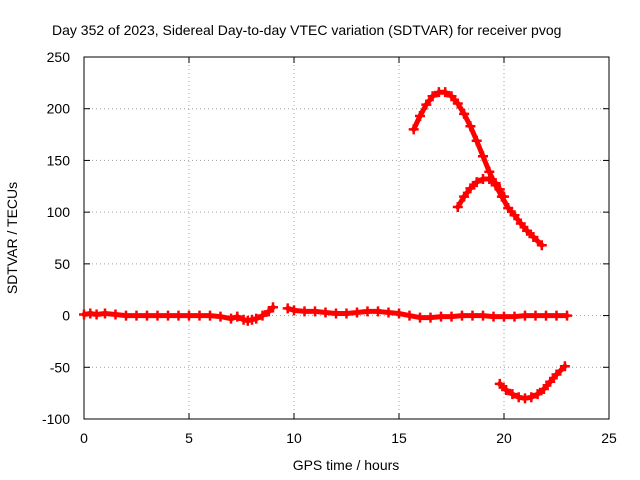  I want to click on x-axis-label: GPS time / hours, so click(346, 465).